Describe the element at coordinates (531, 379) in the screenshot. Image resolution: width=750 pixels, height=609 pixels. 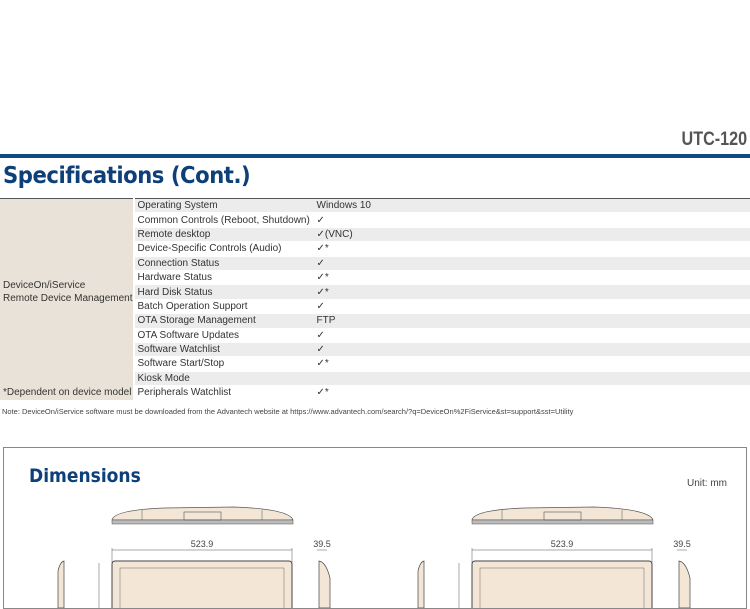
I see `spec-value` at that location.